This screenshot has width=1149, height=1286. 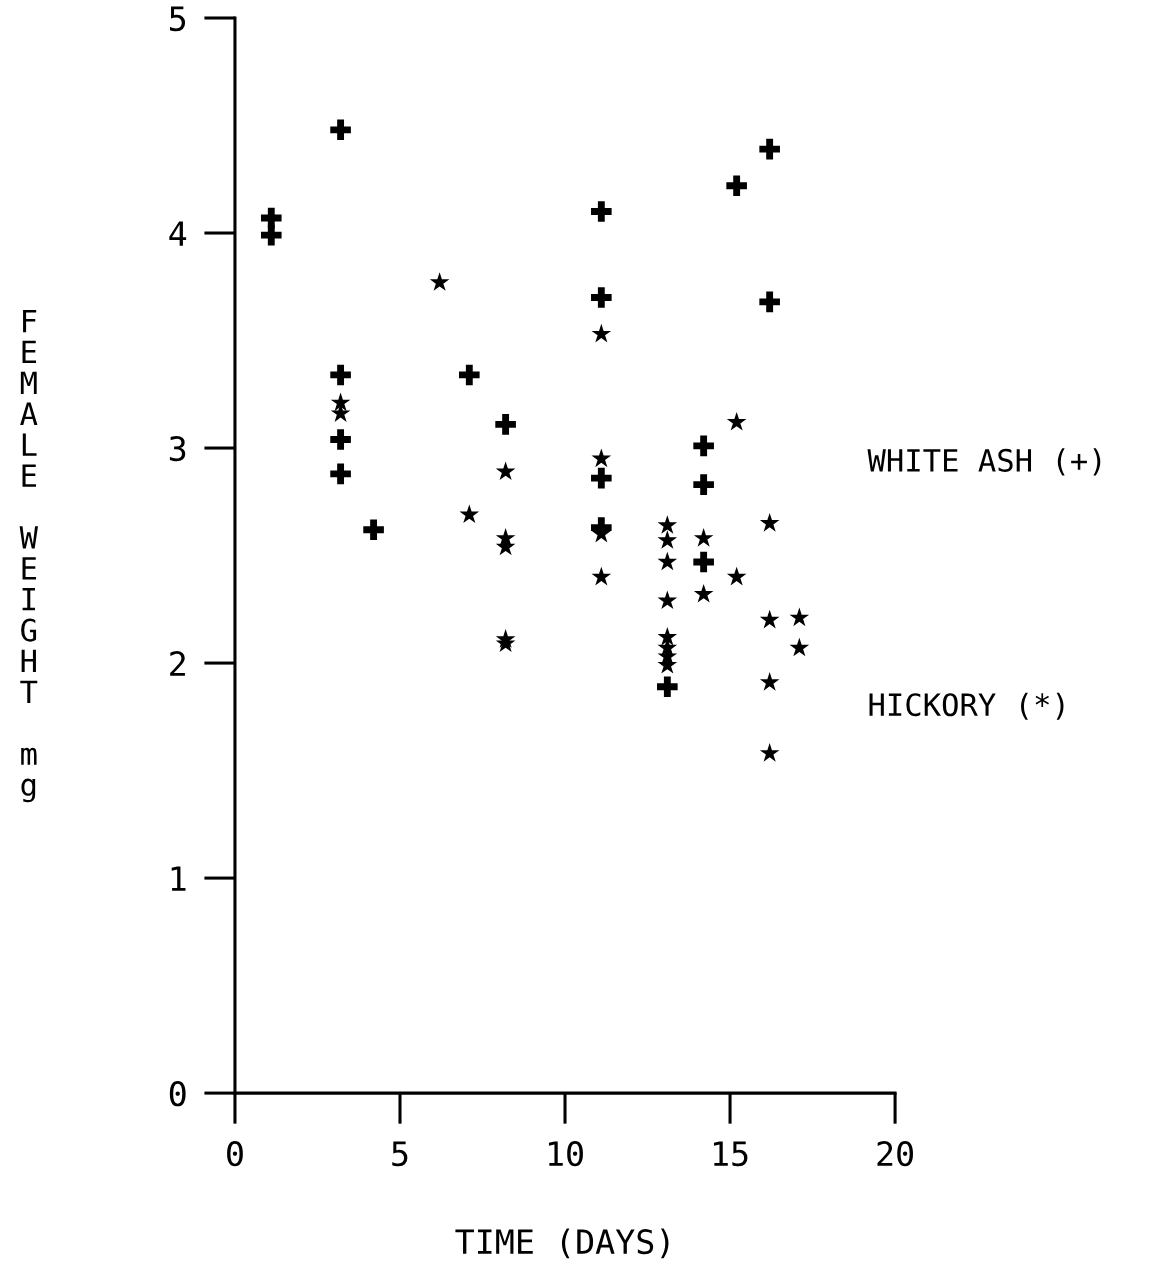 What do you see at coordinates (177, 449) in the screenshot?
I see `y-tick-label: 3` at bounding box center [177, 449].